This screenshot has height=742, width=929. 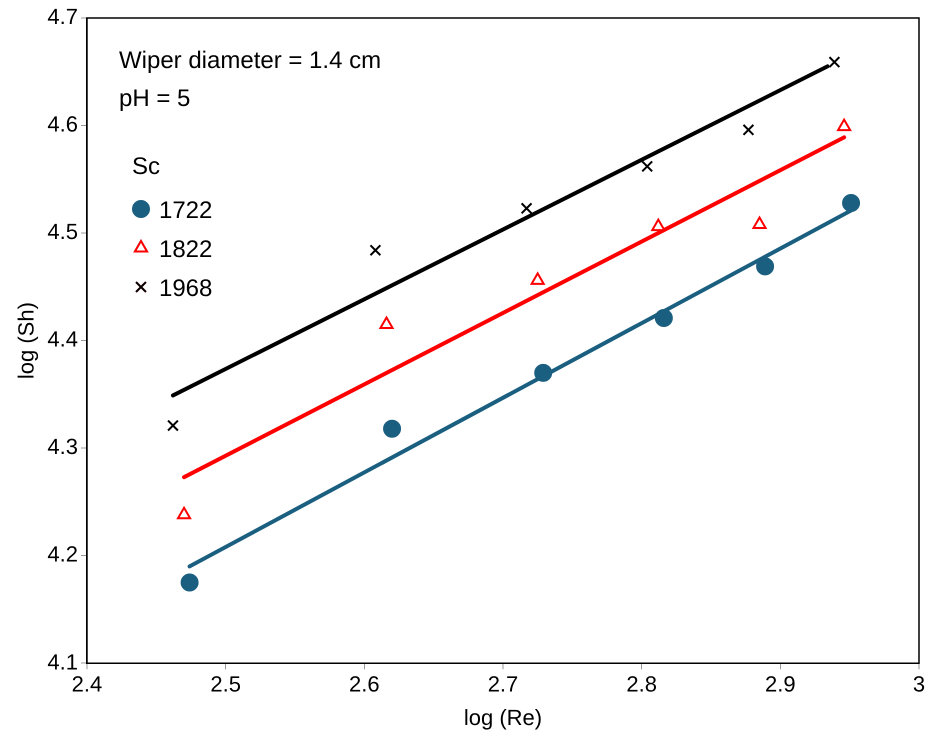 What do you see at coordinates (364, 683) in the screenshot?
I see `x-tick-label: 2.6` at bounding box center [364, 683].